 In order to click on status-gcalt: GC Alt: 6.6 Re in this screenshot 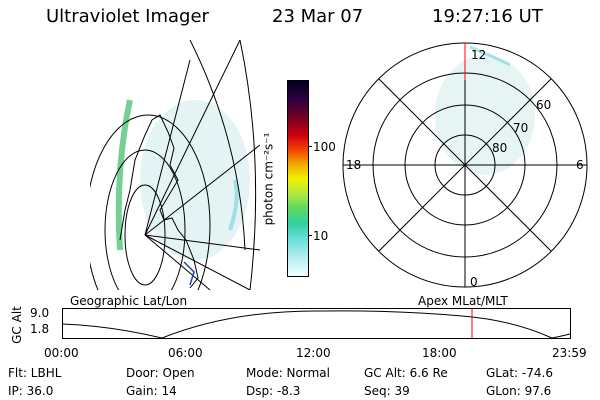, I will do `click(406, 373)`.